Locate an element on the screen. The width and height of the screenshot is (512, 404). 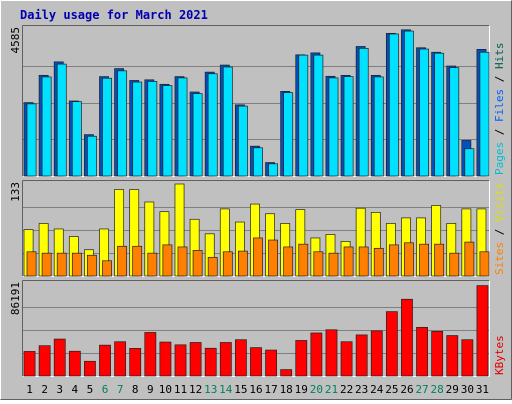
x-tick-label-15: 15 is located at coordinates (240, 389).